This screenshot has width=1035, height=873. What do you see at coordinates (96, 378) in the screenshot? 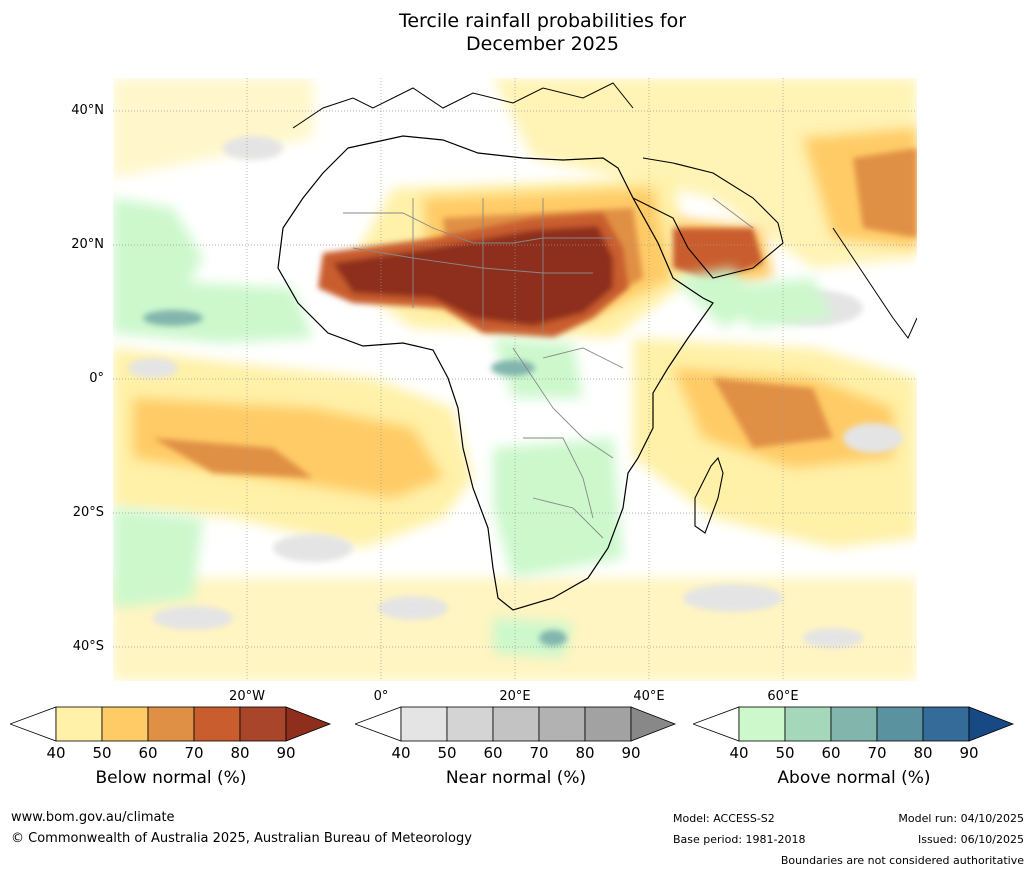
I see `lat-label-0: 0°` at bounding box center [96, 378].